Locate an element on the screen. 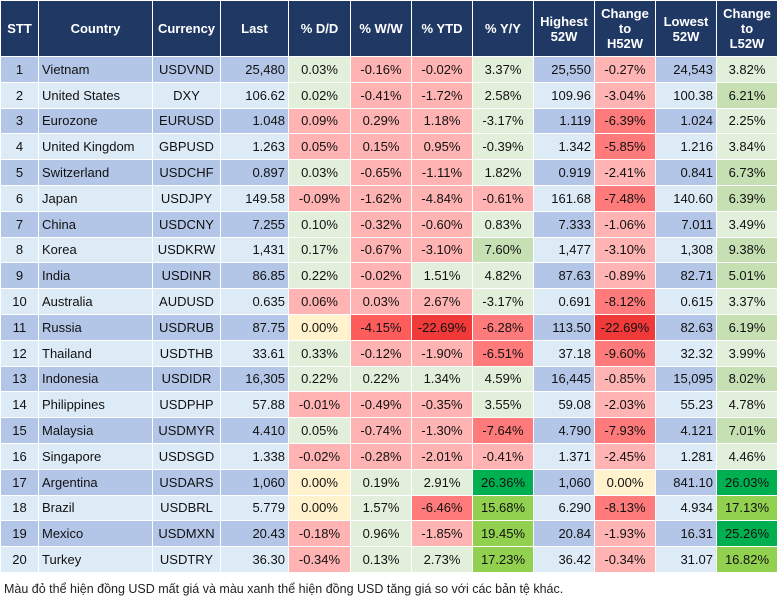 The height and width of the screenshot is (602, 777). cell-ww: -0.12% is located at coordinates (381, 353).